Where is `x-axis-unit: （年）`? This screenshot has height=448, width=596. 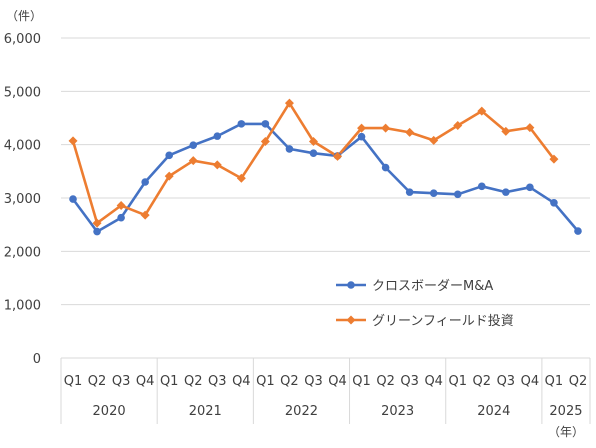
x-axis-unit: （年） is located at coordinates (566, 432).